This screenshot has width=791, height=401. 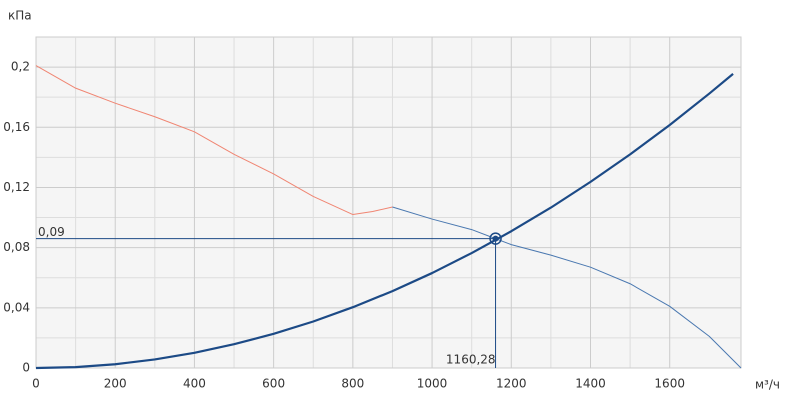 I want to click on operating-x-label: 1160,28, so click(x=471, y=360).